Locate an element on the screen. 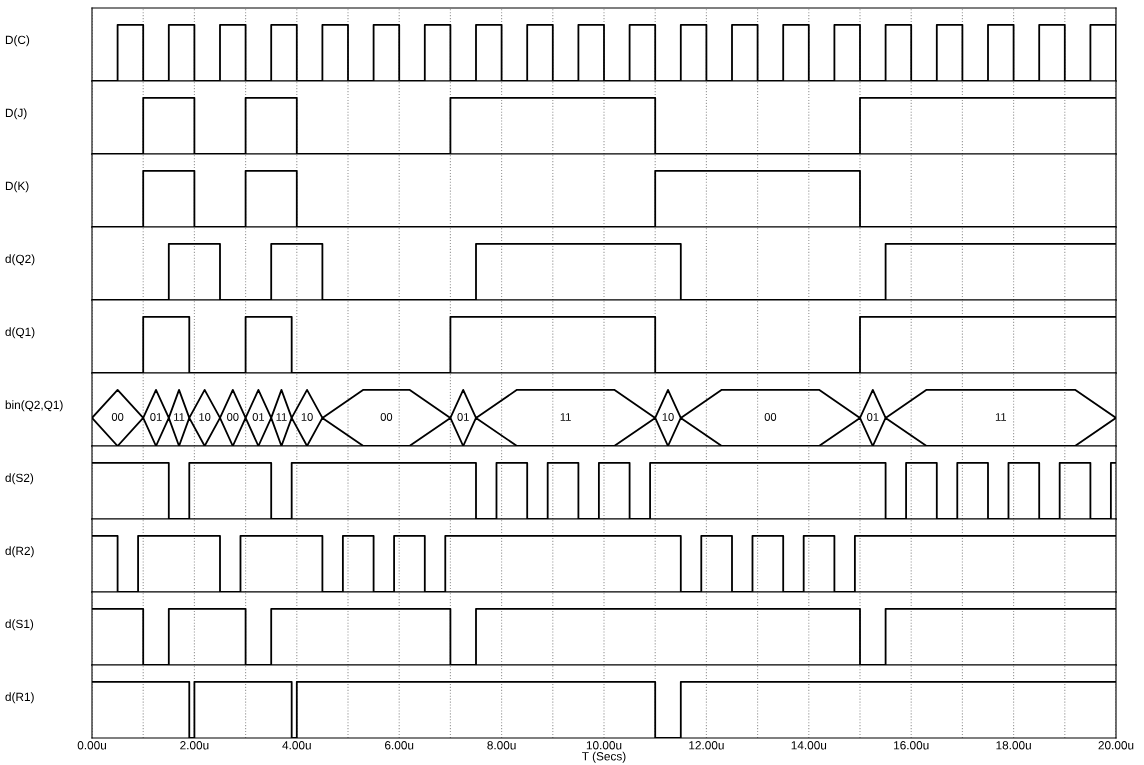  y-axis-title: d(S1) is located at coordinates (19, 625).